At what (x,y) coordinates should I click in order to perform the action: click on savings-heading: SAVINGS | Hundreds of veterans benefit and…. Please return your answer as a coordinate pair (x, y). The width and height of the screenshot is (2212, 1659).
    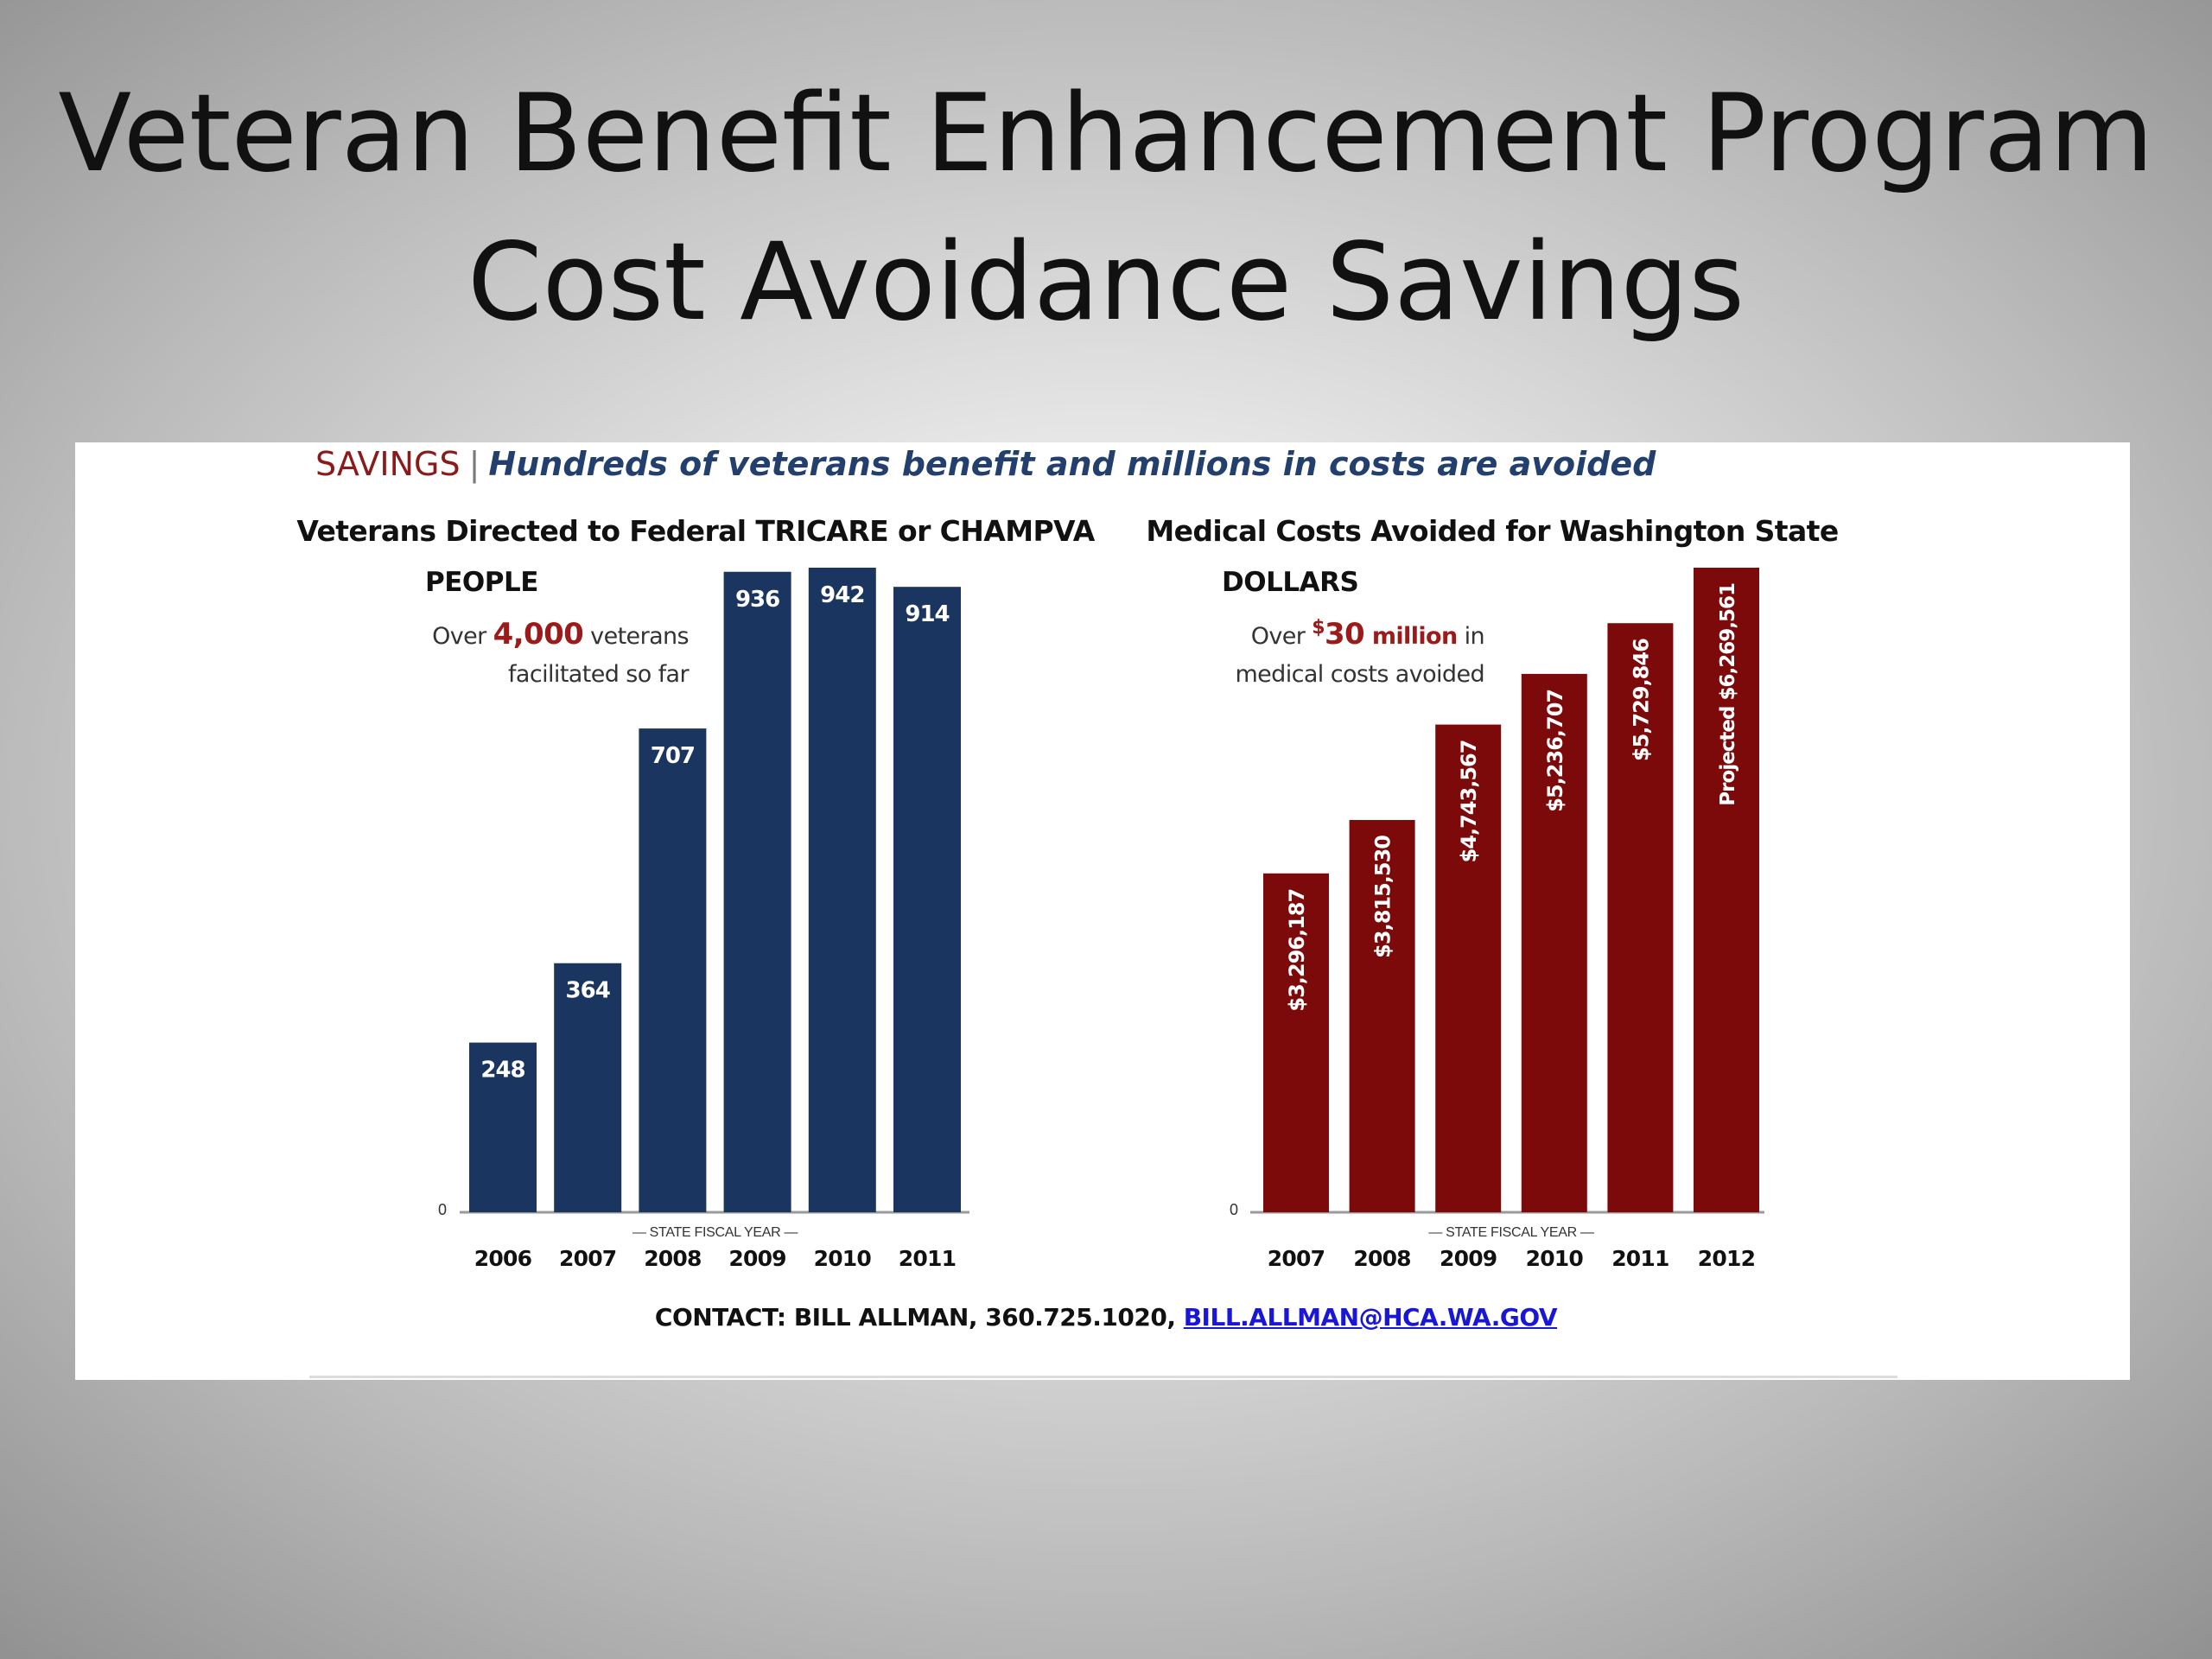
    Looking at the image, I should click on (986, 464).